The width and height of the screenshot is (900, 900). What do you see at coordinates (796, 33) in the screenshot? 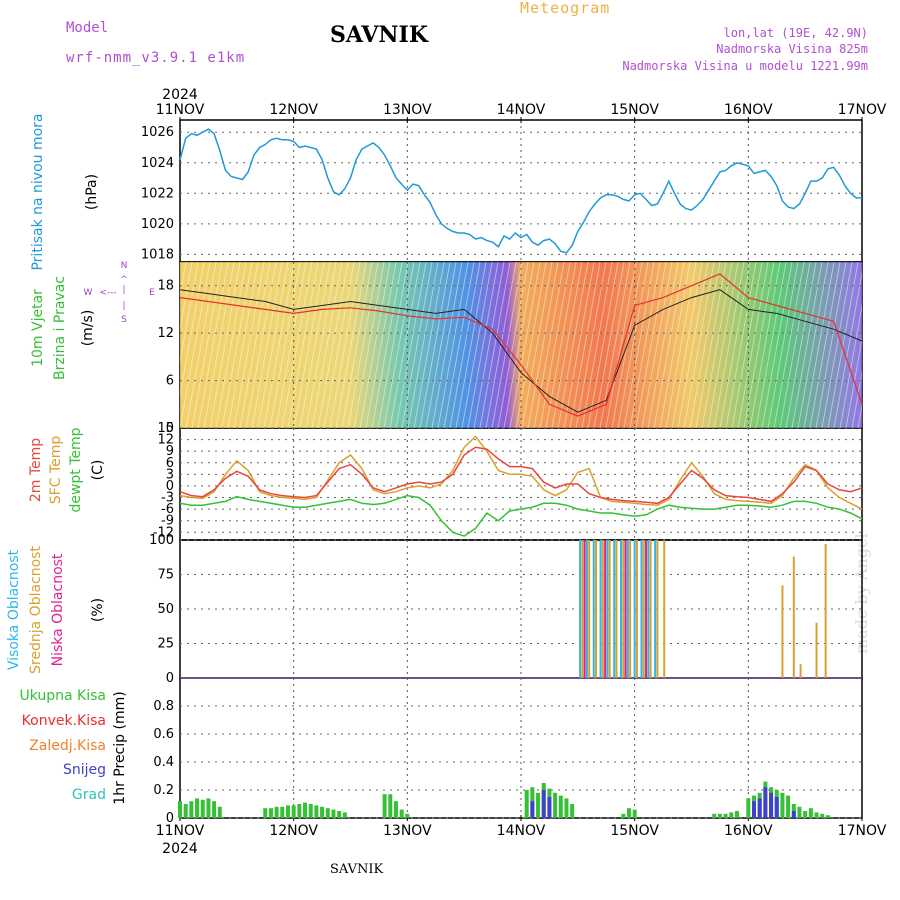
I see `location-coords: lon,lat (19E, 42.9N)` at bounding box center [796, 33].